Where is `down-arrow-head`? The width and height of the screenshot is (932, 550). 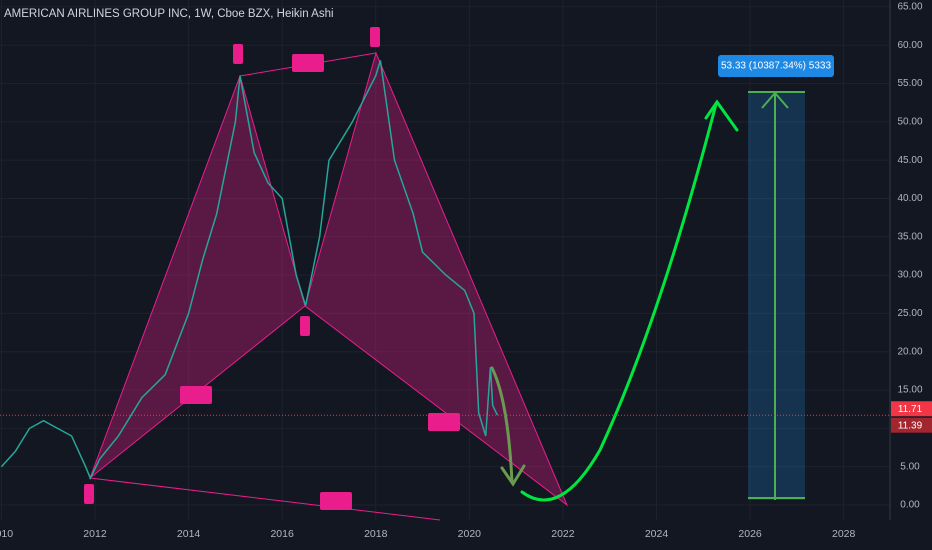 down-arrow-head is located at coordinates (513, 475).